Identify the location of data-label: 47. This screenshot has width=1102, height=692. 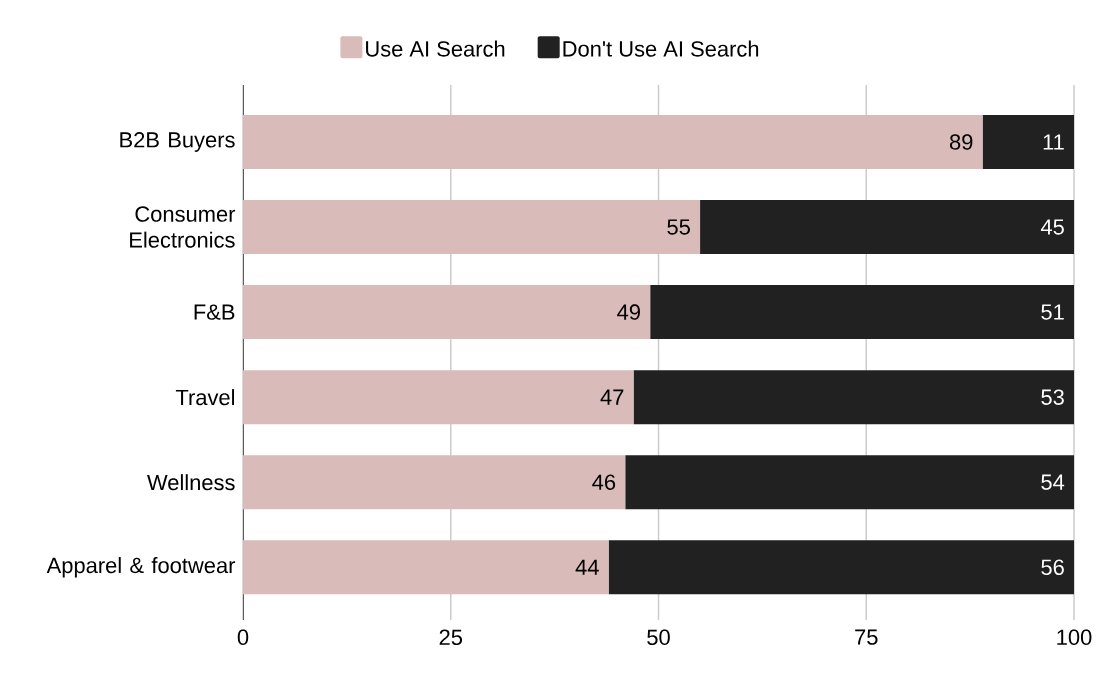
(612, 397).